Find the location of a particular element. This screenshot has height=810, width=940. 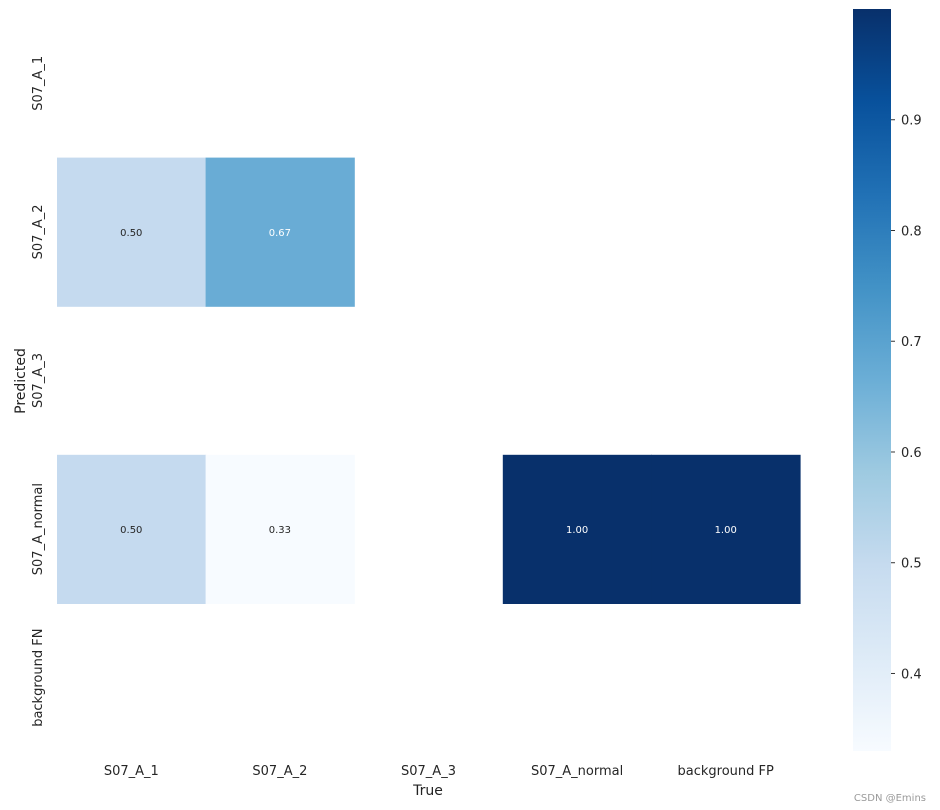

colorbar-tick-label: 0.5 is located at coordinates (911, 564).